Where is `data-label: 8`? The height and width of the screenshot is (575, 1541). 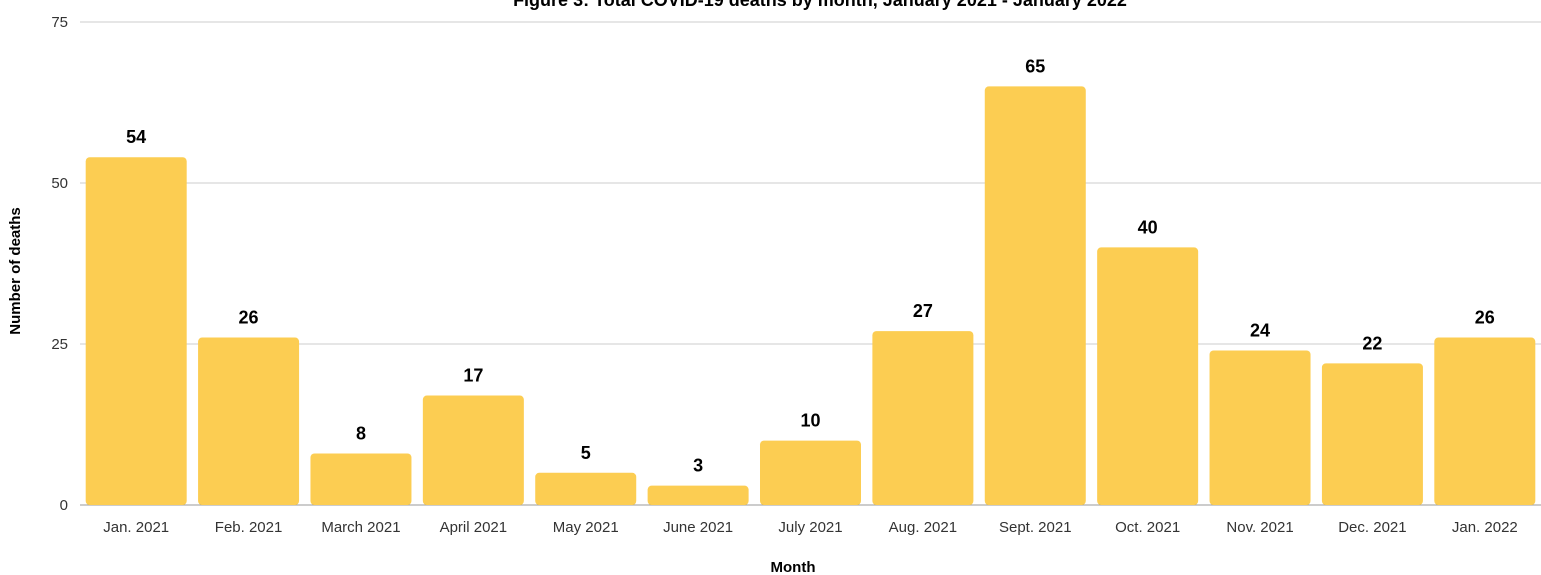 data-label: 8 is located at coordinates (361, 433).